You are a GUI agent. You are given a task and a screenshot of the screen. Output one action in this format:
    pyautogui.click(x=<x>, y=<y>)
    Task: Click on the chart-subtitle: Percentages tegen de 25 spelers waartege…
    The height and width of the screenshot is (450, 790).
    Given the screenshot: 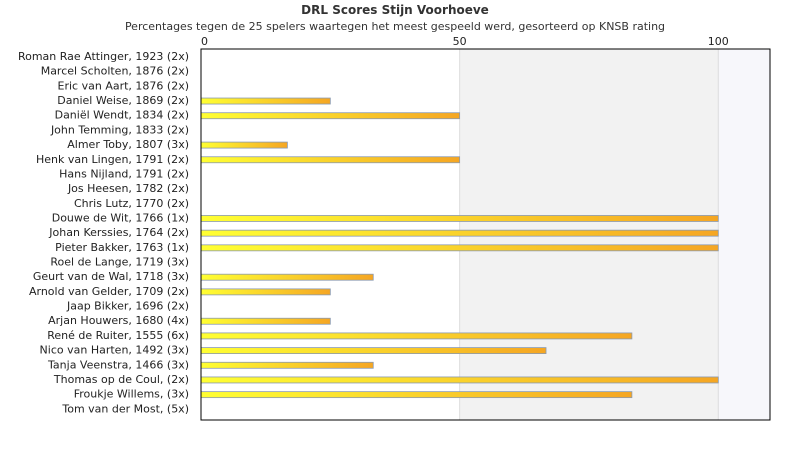 What is the action you would take?
    pyautogui.click(x=395, y=26)
    